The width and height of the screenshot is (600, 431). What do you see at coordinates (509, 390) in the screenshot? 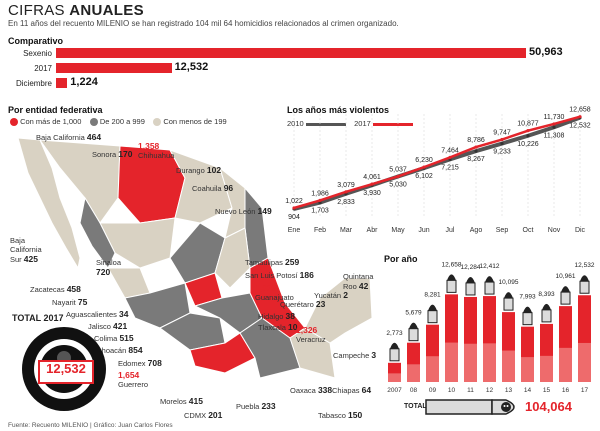
I see `year-tick-label: 13` at bounding box center [509, 390].